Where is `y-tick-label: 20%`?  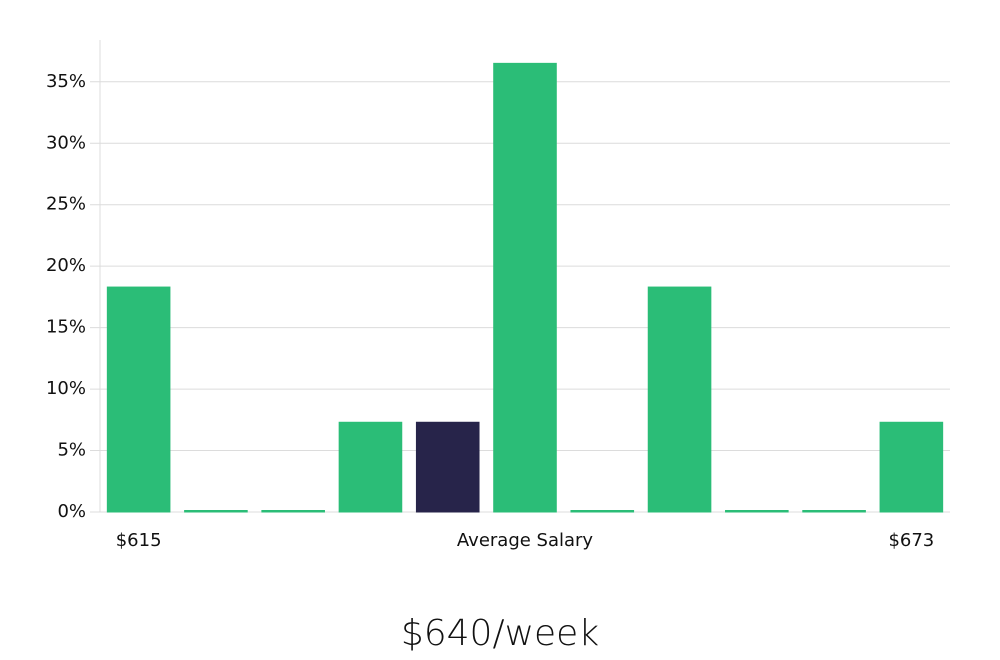
y-tick-label: 20% is located at coordinates (66, 265).